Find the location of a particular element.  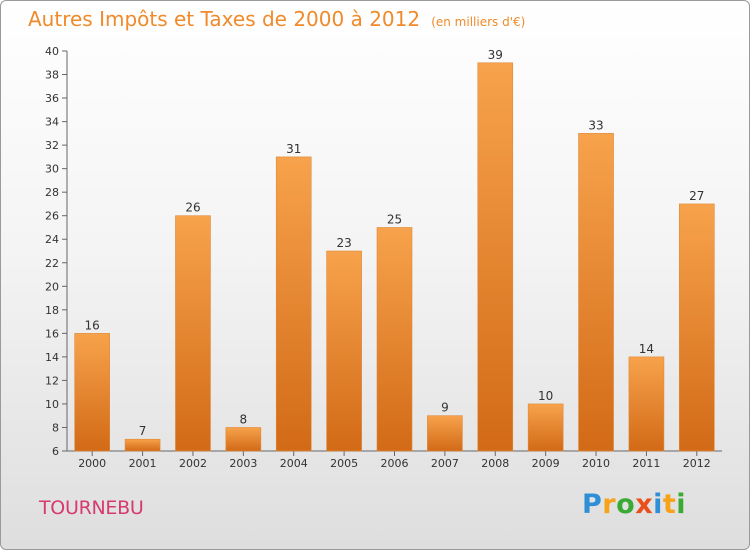

bar-value-label-2004: 31 is located at coordinates (293, 149).